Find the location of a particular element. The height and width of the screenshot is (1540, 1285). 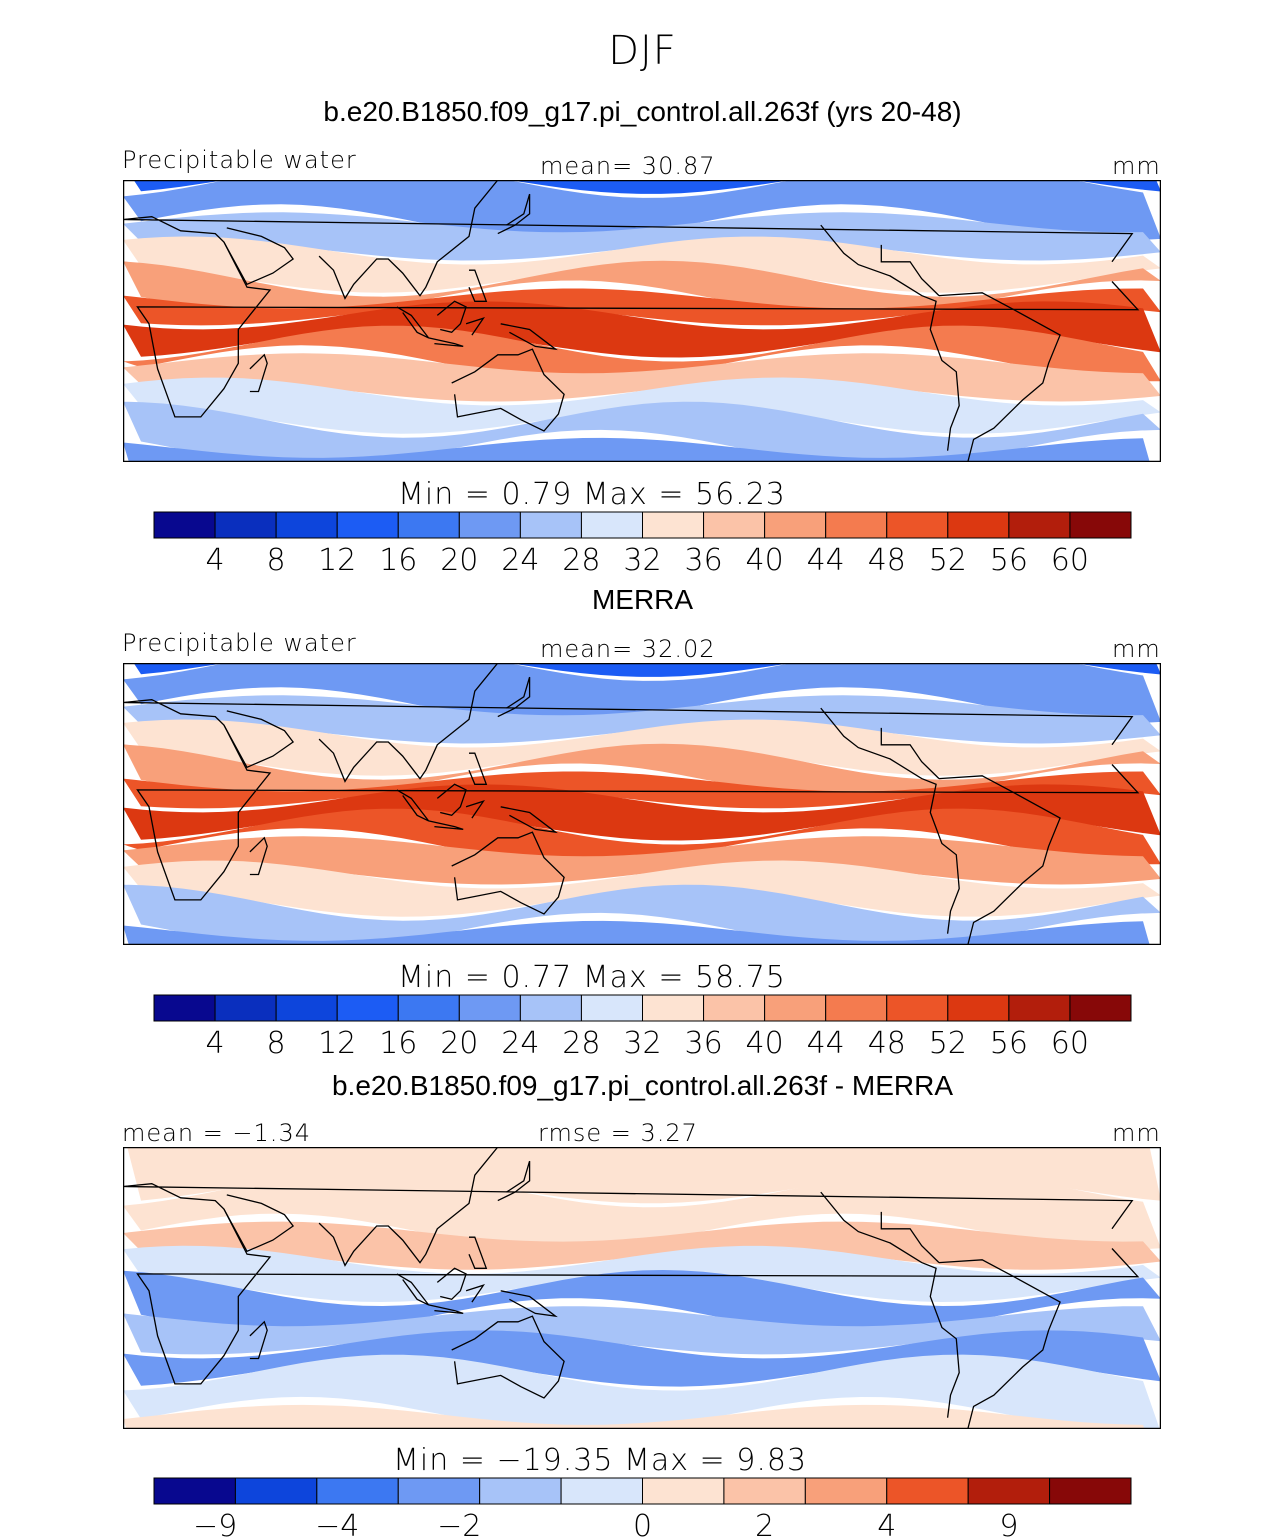

colorbar-tick-label: 20 is located at coordinates (459, 1043).